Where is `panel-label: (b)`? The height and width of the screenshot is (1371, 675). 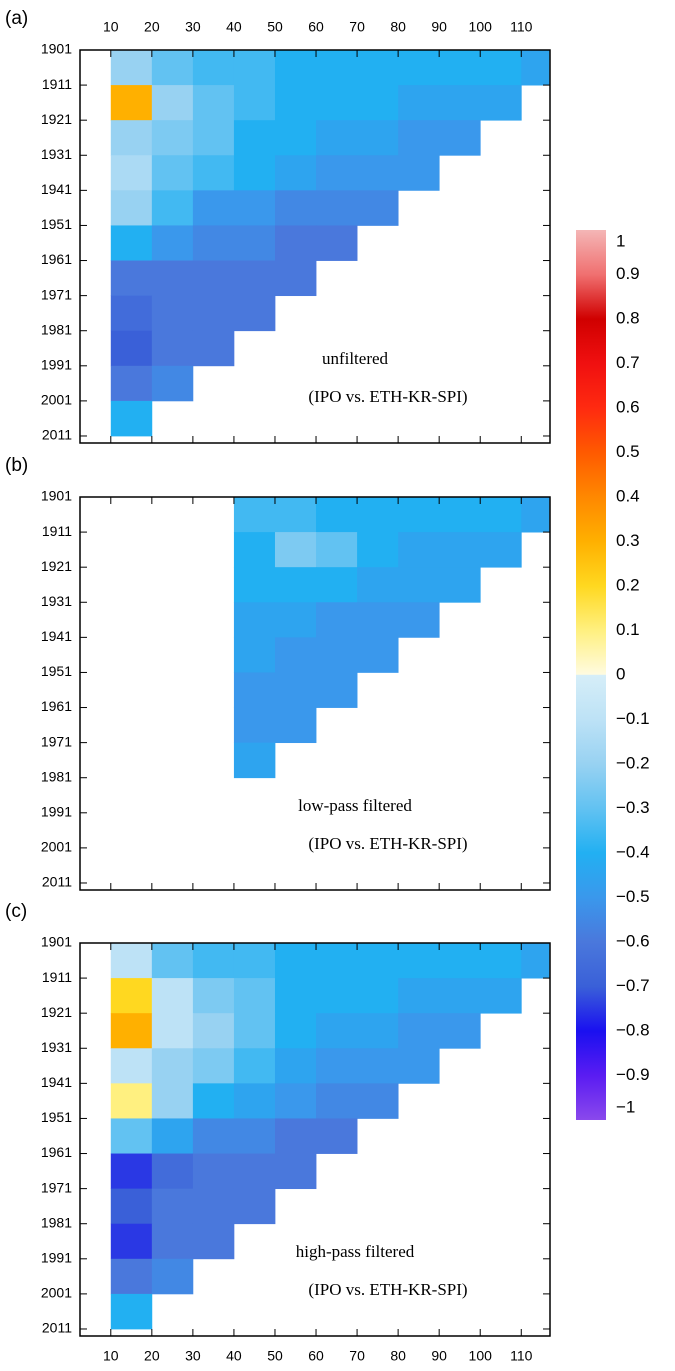 panel-label: (b) is located at coordinates (16, 465).